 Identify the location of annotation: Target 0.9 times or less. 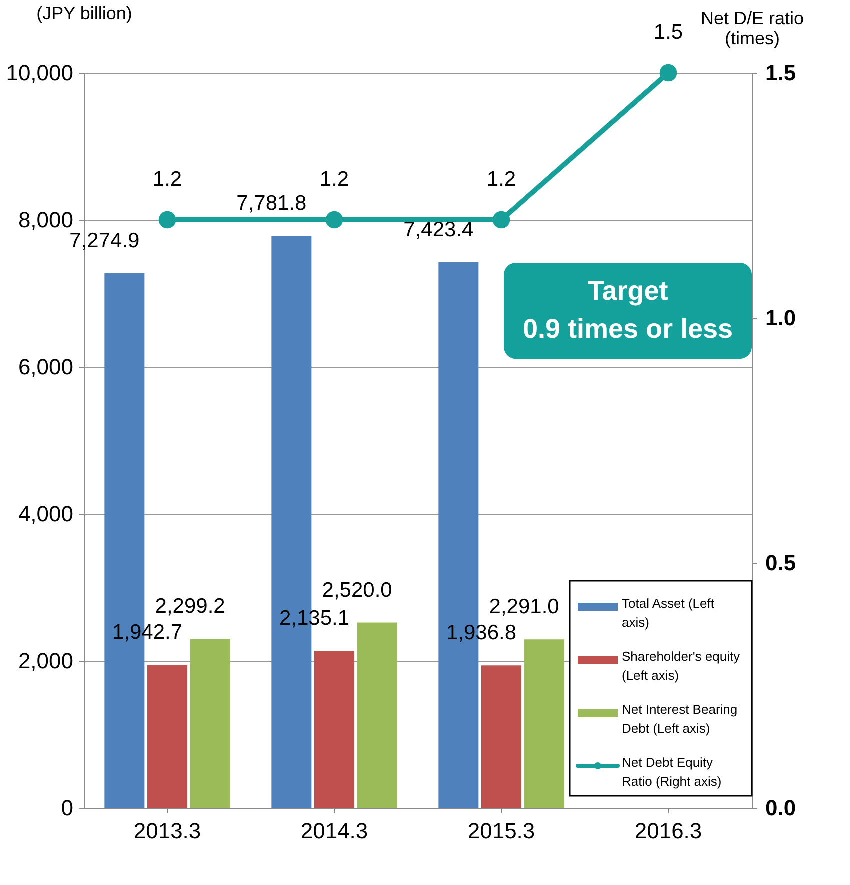
(628, 310).